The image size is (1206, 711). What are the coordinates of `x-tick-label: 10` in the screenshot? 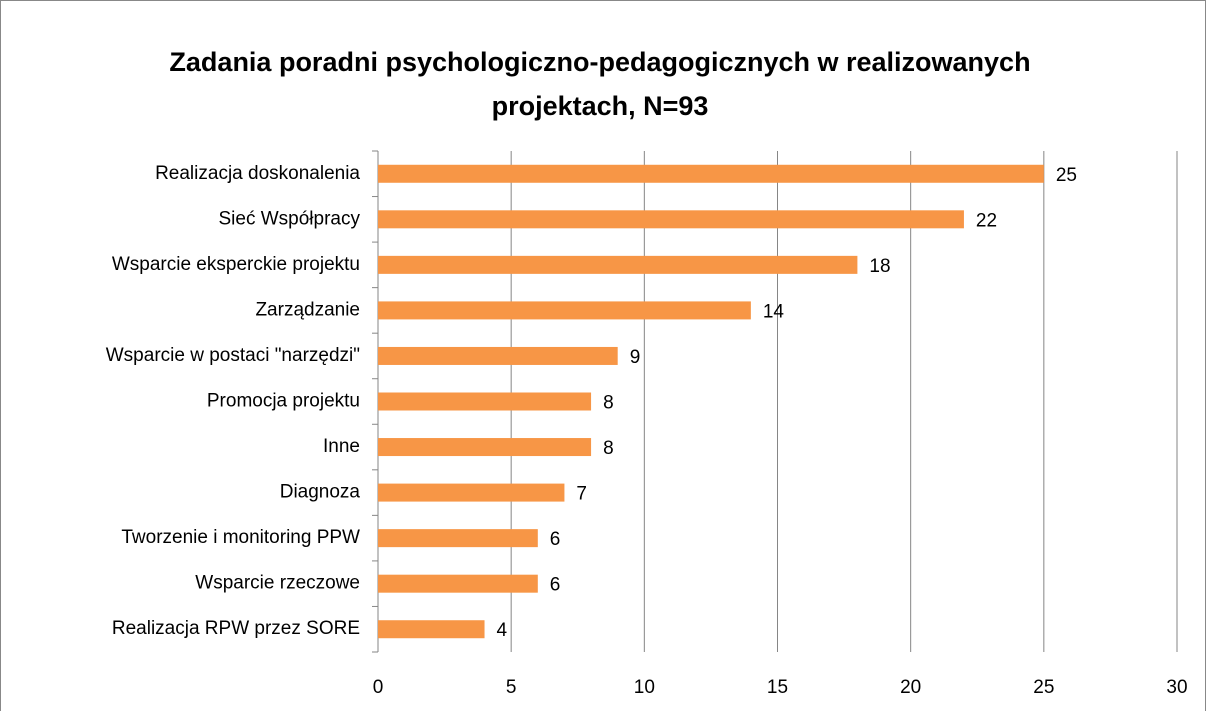 It's located at (644, 687).